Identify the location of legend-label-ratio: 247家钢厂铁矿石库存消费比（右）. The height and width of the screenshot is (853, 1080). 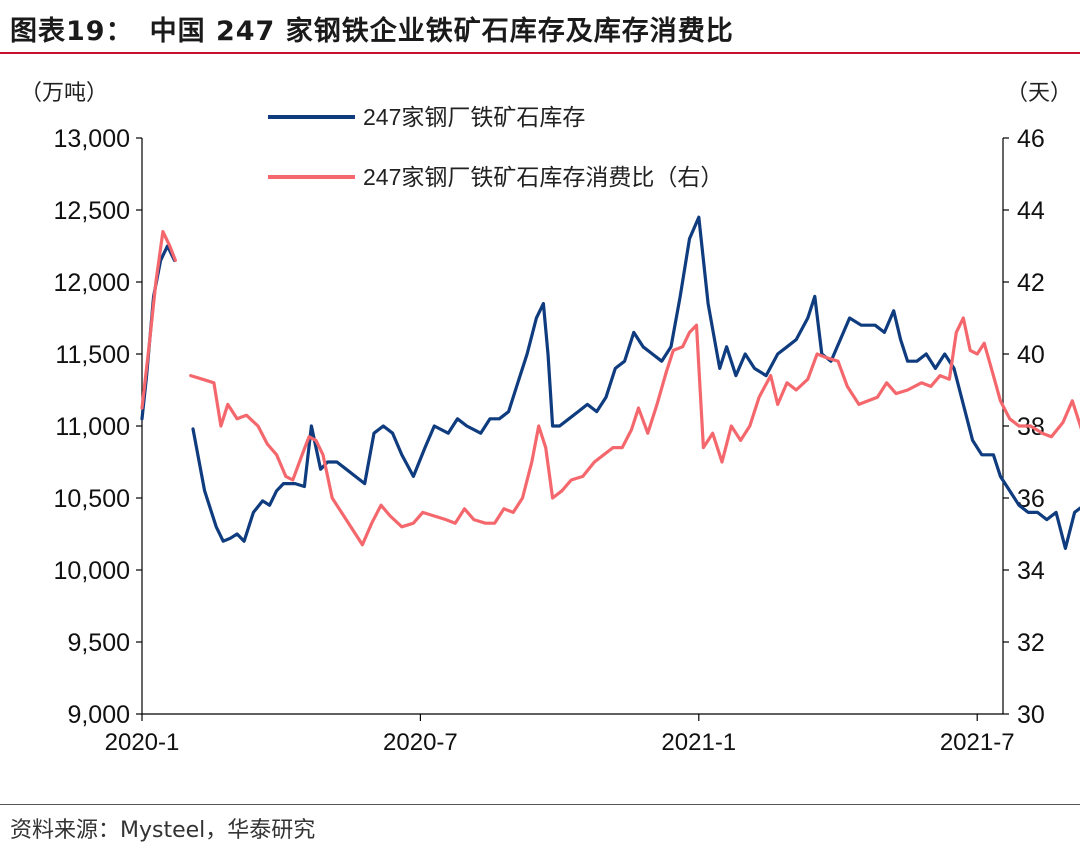
(543, 177).